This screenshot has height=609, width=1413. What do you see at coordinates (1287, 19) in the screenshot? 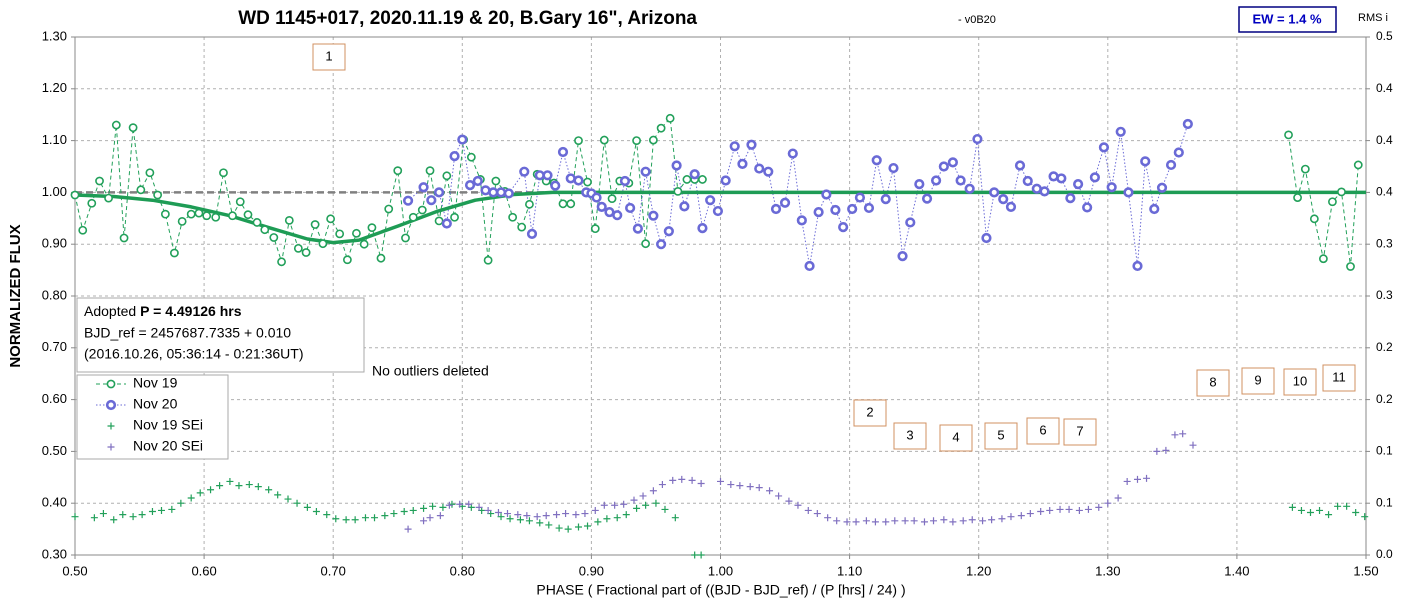
I see `ew-box` at bounding box center [1287, 19].